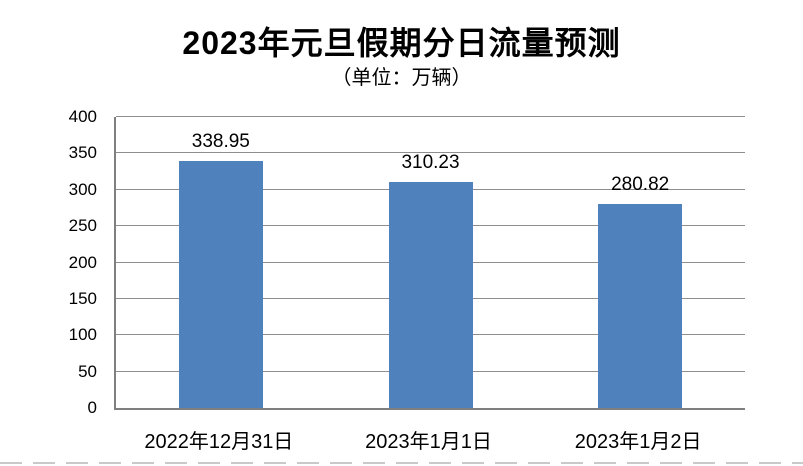  I want to click on bar-value-label: 280.82, so click(640, 184).